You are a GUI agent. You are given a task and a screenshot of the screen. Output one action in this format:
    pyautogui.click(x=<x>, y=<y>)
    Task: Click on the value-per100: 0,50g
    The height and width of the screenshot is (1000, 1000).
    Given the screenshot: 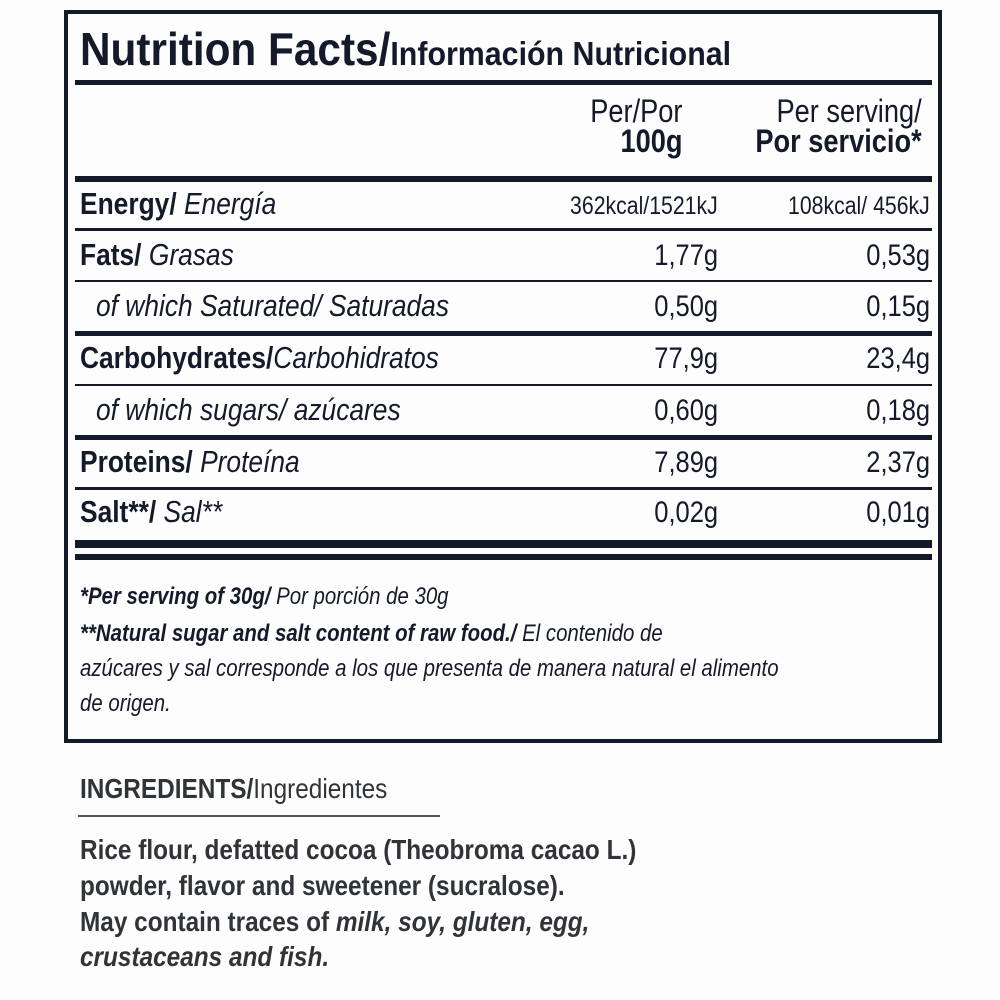 What is the action you would take?
    pyautogui.click(x=686, y=306)
    